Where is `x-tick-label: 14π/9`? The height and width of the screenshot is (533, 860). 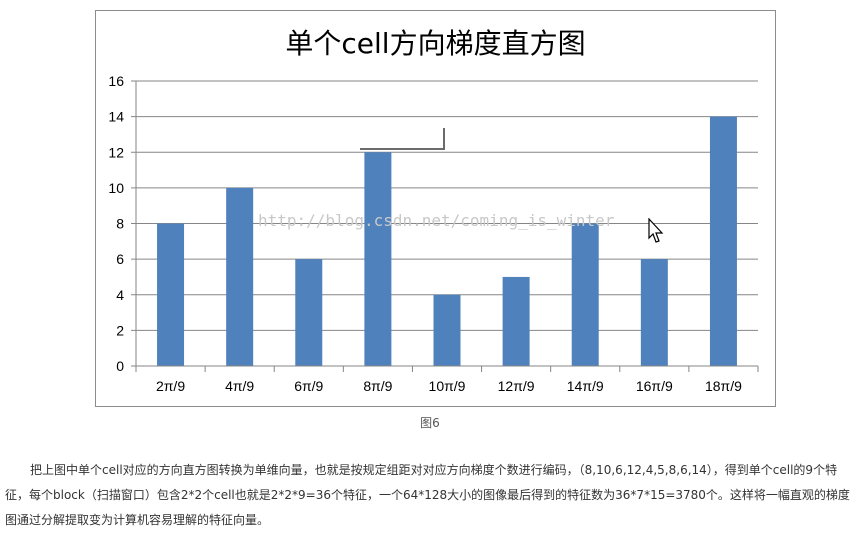
x-tick-label: 14π/9 is located at coordinates (585, 386).